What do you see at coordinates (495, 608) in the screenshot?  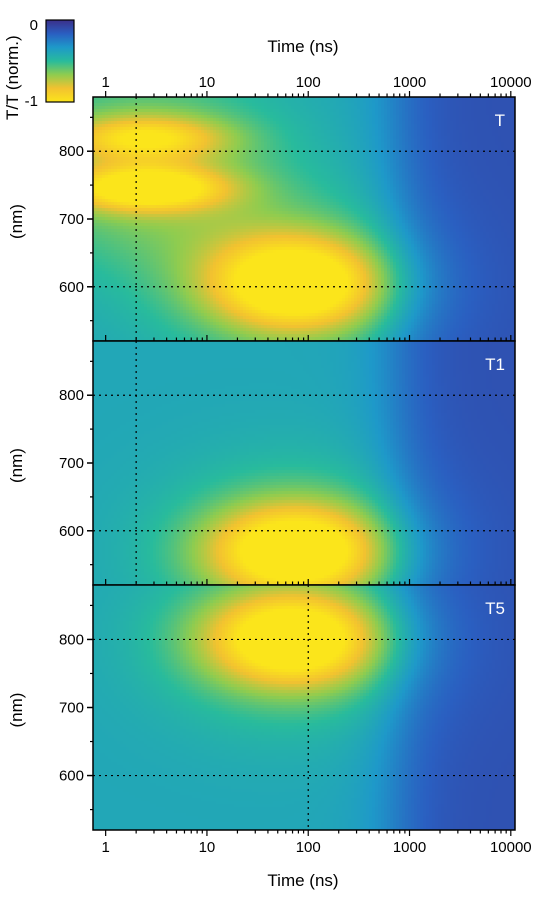 I see `panel-label: T5` at bounding box center [495, 608].